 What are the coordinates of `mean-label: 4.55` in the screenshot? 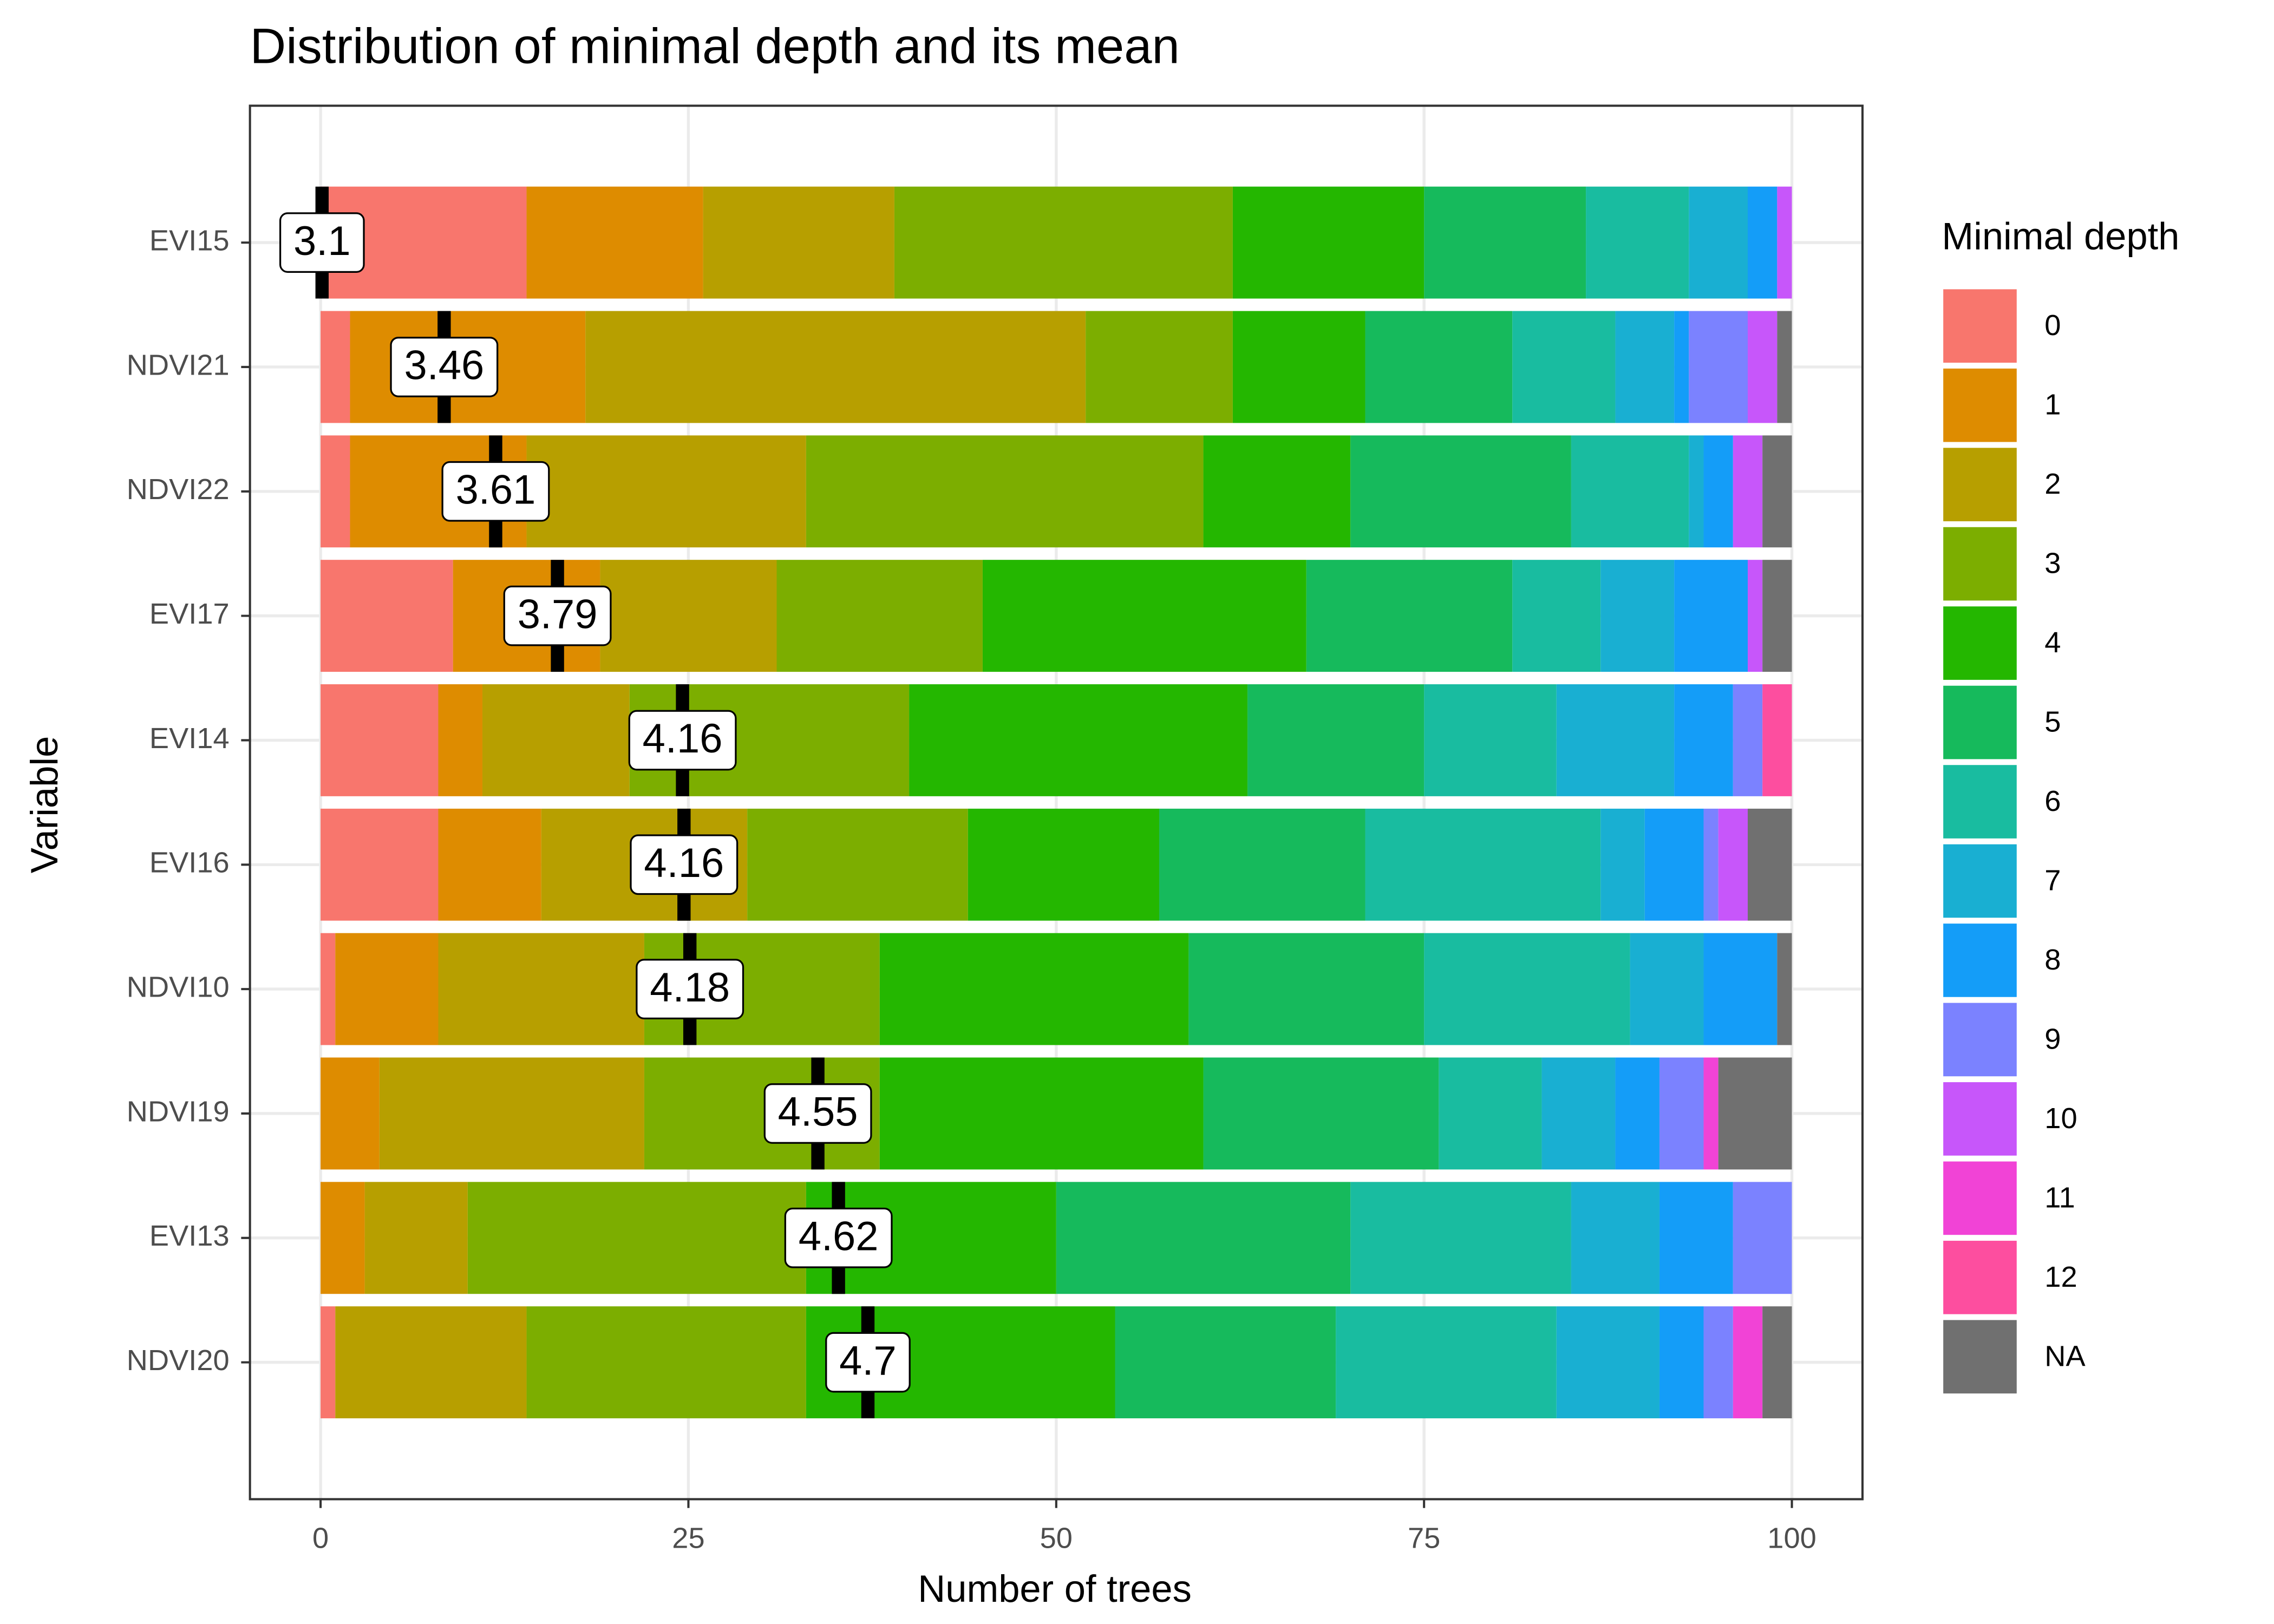 It's located at (818, 1113).